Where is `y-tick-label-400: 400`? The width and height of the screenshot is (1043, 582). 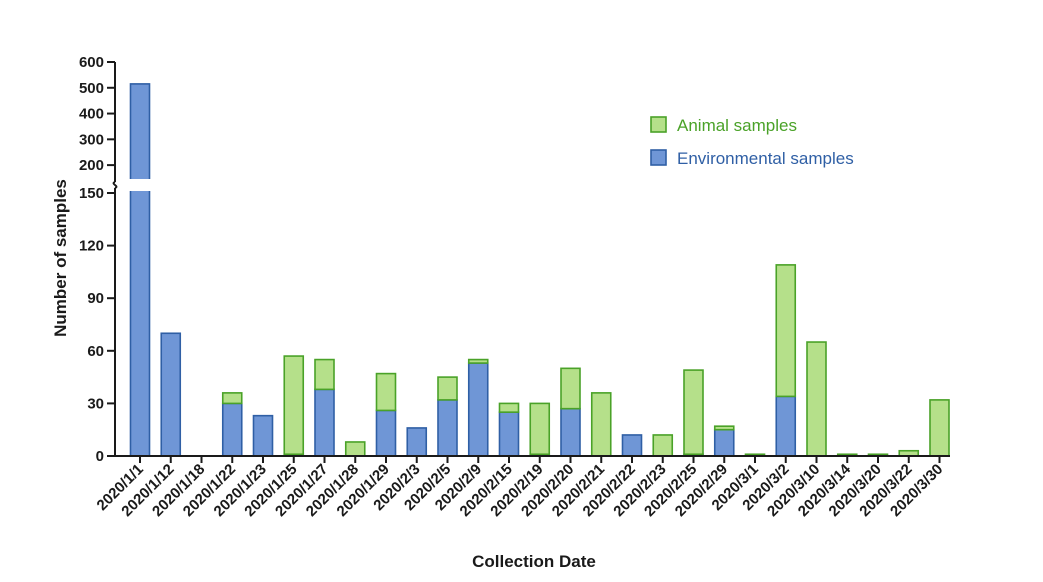
y-tick-label-400: 400 is located at coordinates (91, 114).